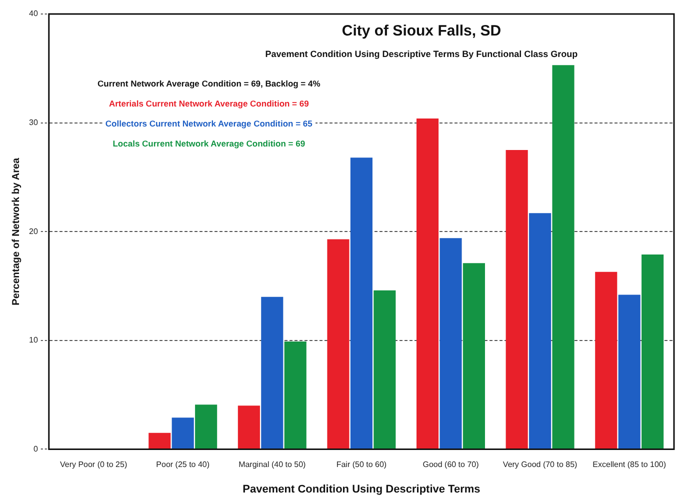 Image resolution: width=688 pixels, height=504 pixels. What do you see at coordinates (629, 465) in the screenshot?
I see `x-tick-label: Excellent (85 to 100)` at bounding box center [629, 465].